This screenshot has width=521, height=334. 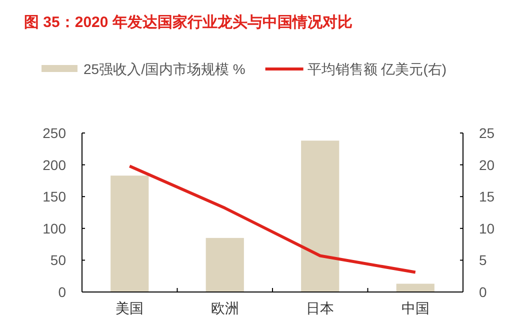 I want to click on y2-tick-label: 20, so click(x=487, y=164).